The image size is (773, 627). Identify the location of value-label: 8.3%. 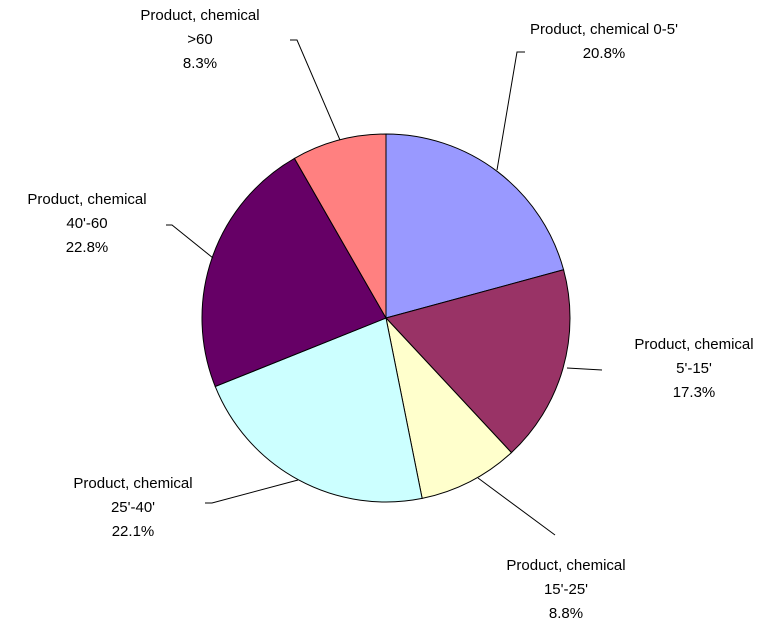
(200, 63).